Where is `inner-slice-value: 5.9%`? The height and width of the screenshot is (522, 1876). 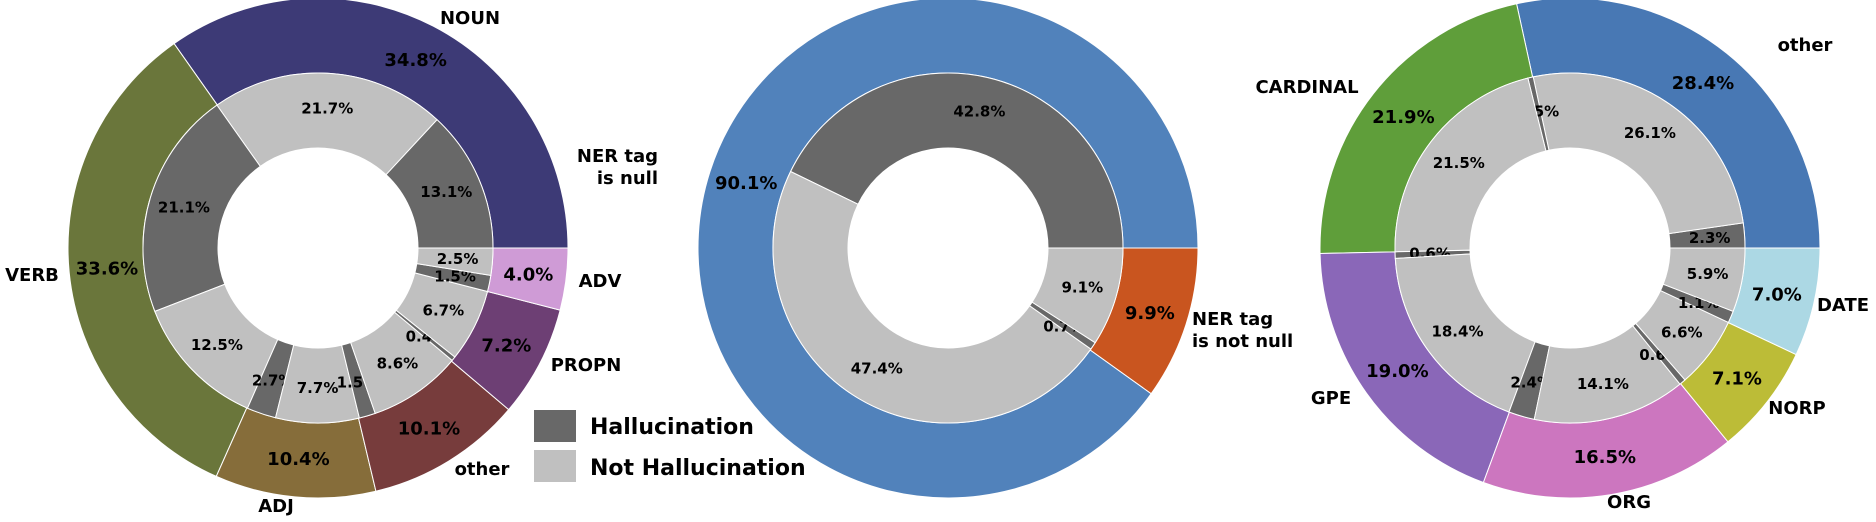 inner-slice-value: 5.9% is located at coordinates (1708, 274).